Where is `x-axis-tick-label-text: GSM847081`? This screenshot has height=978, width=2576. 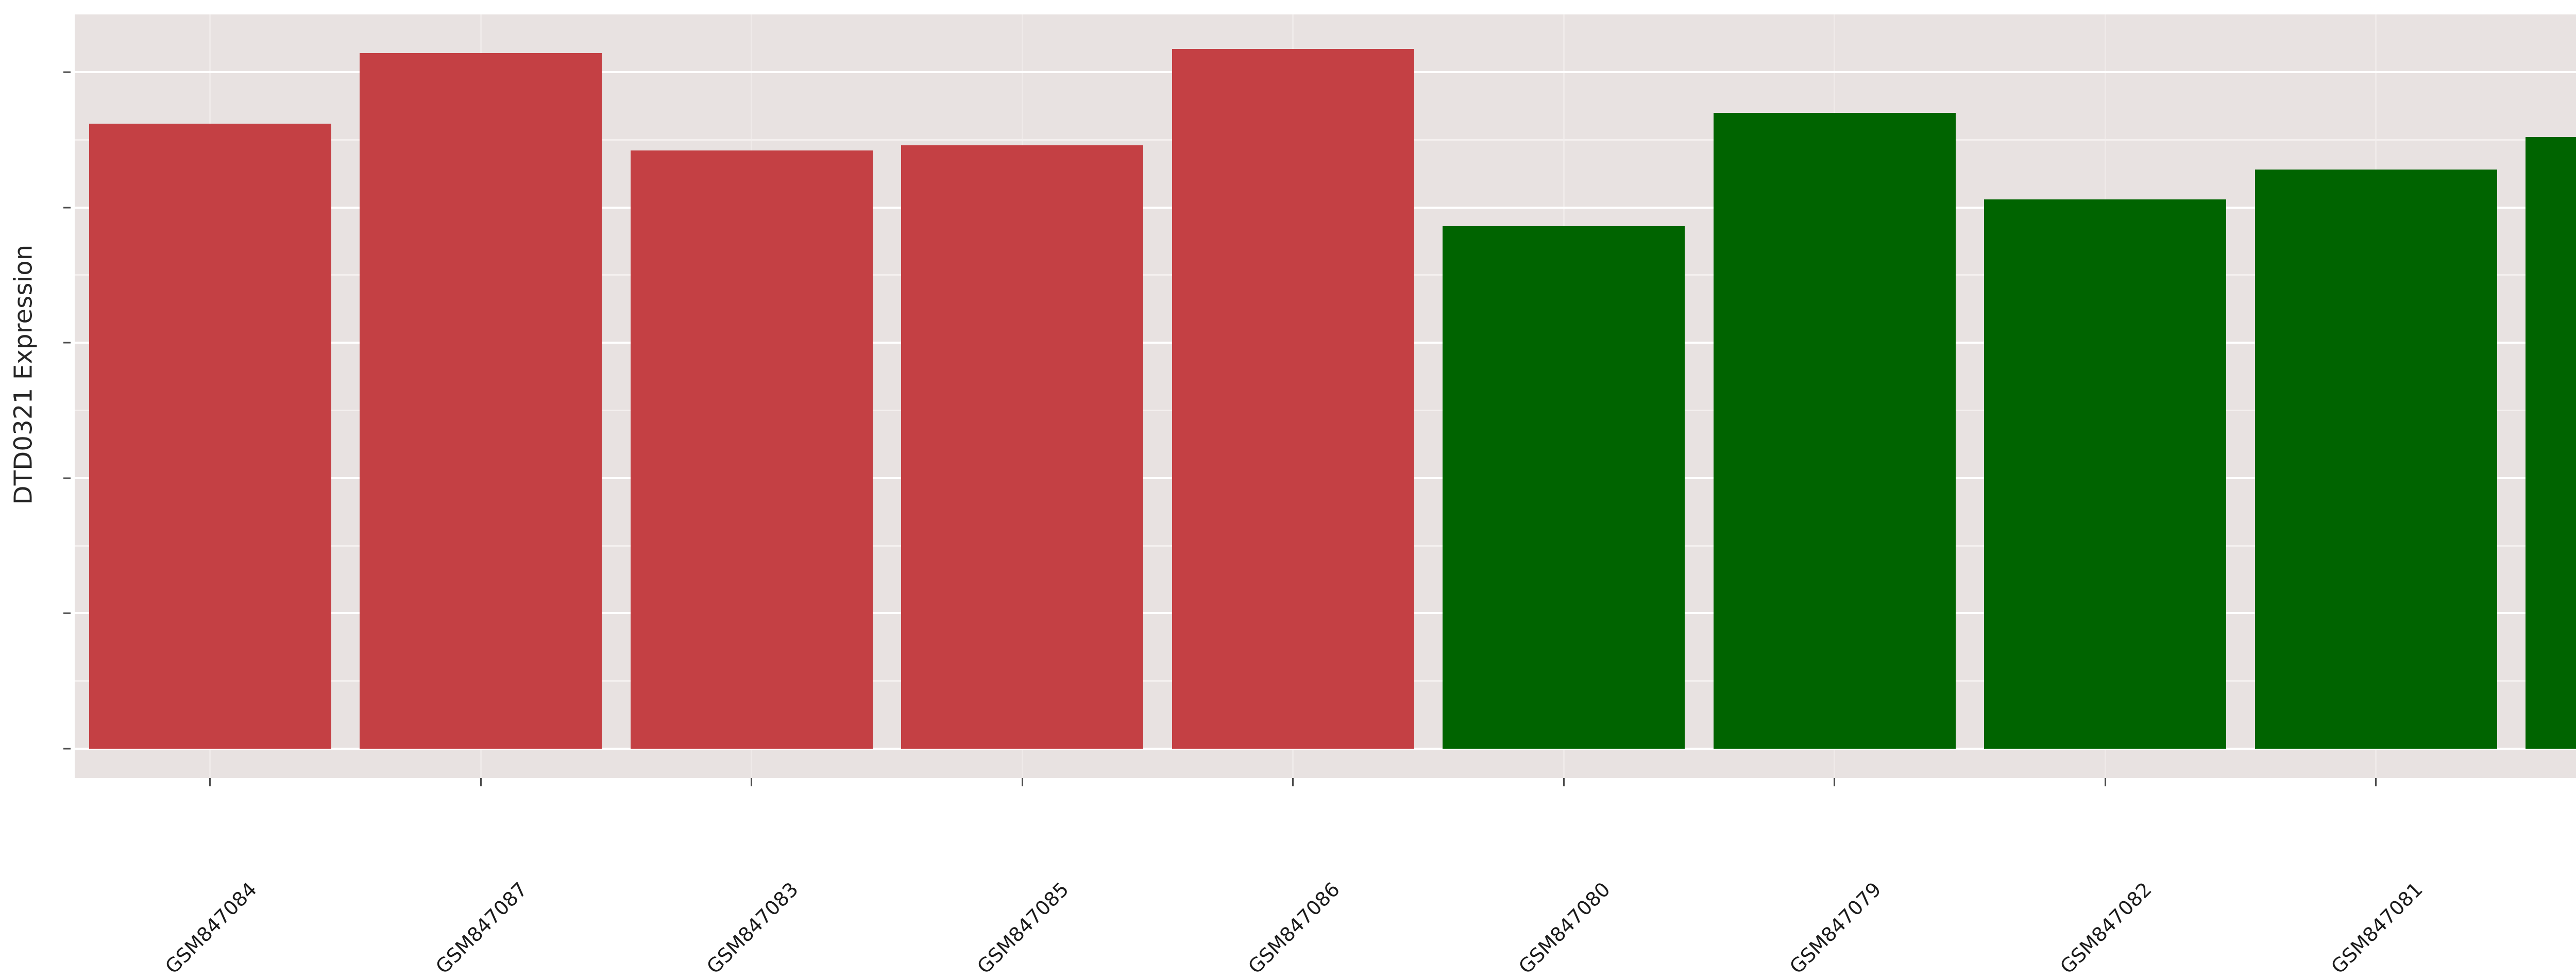 x-axis-tick-label-text: GSM847081 is located at coordinates (2376, 928).